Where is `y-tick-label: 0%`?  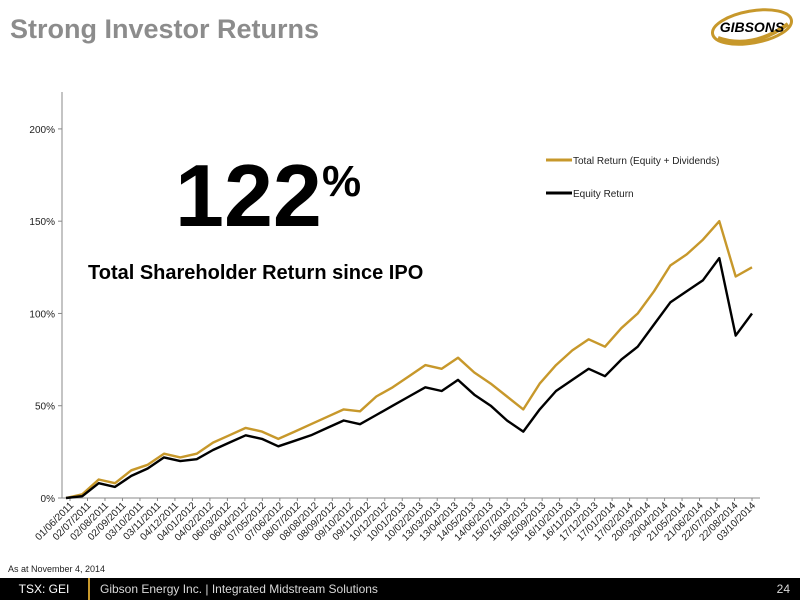
y-tick-label: 0% is located at coordinates (48, 499).